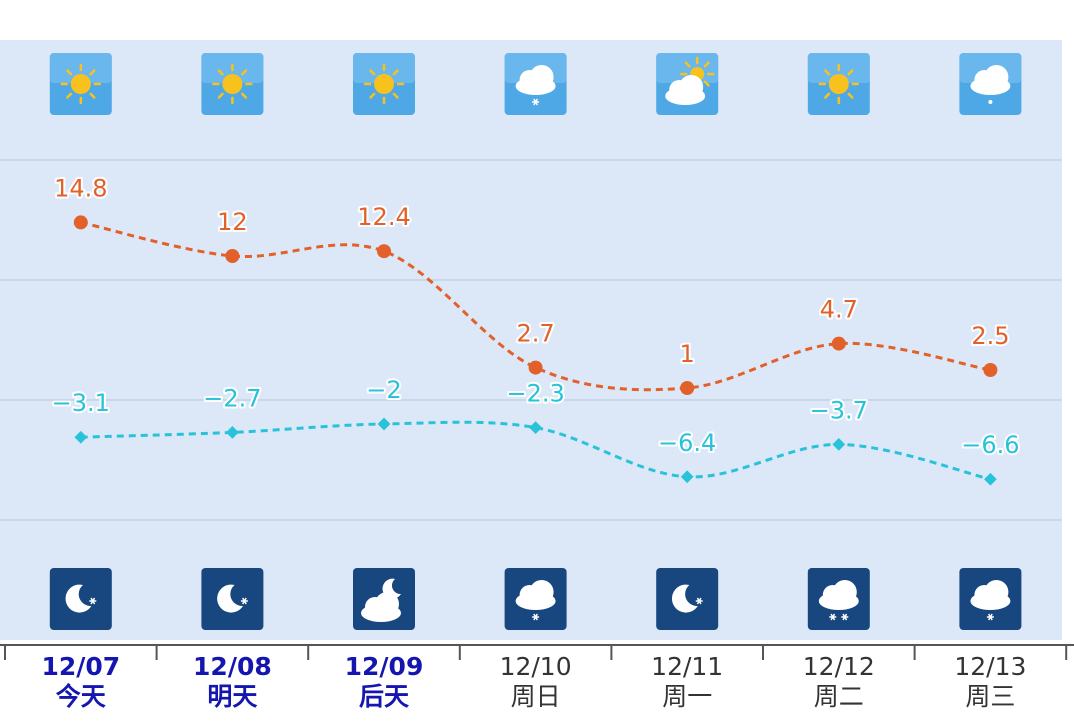 The width and height of the screenshot is (1074, 722). I want to click on x-tick-label: 12/12, so click(839, 666).